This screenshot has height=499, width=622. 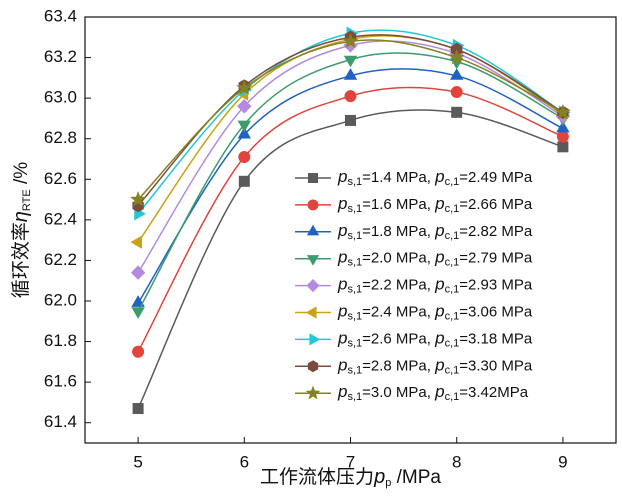 I want to click on x-tick-label: 9, so click(x=562, y=461).